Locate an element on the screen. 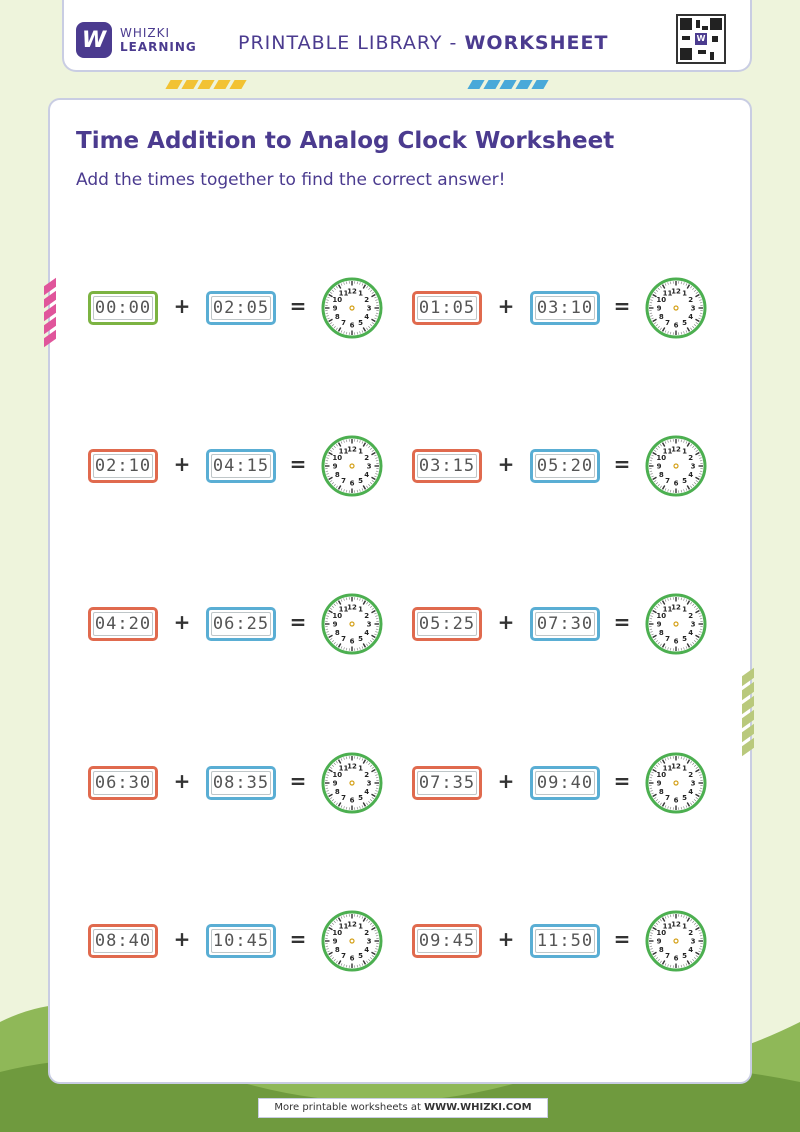  digital-clock-second-value: 02:05 is located at coordinates (241, 308).